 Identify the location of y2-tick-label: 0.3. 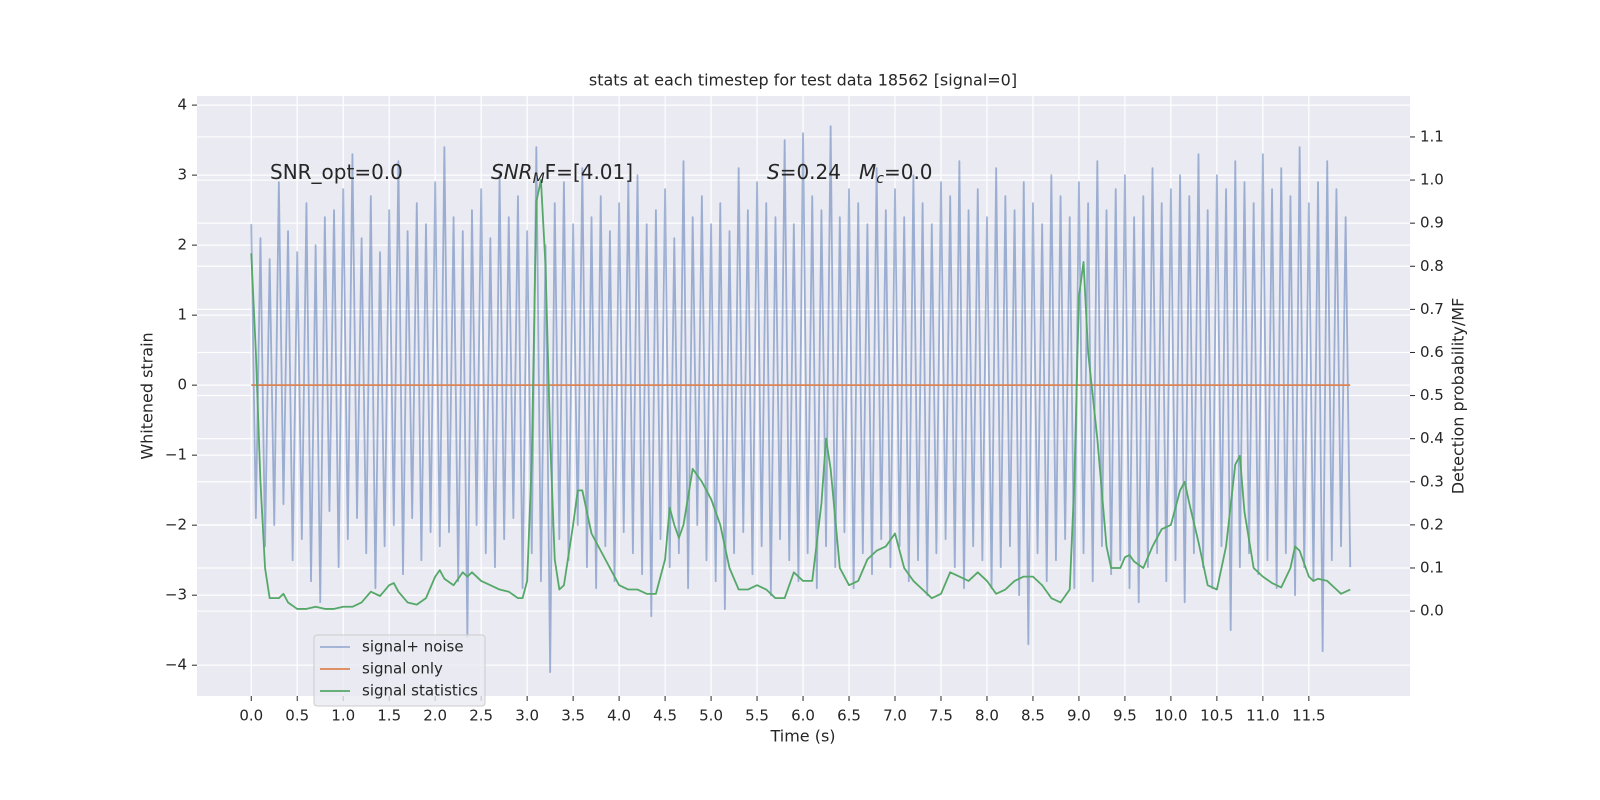
(1432, 481).